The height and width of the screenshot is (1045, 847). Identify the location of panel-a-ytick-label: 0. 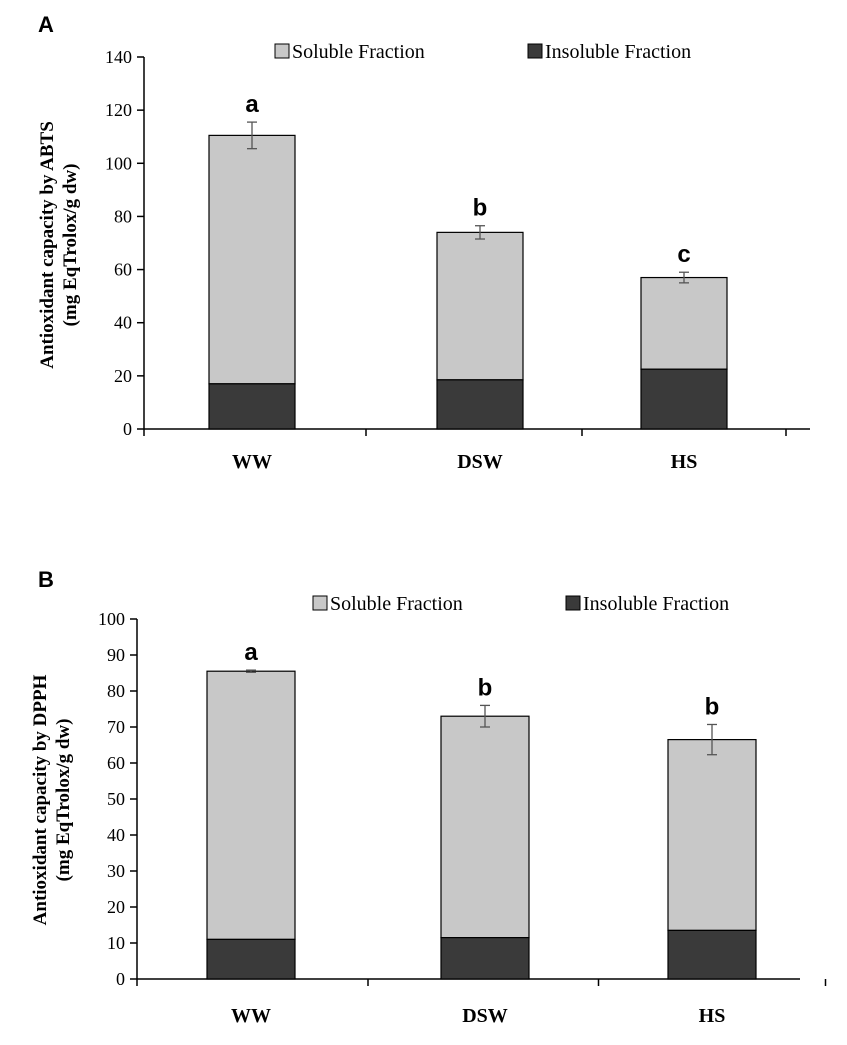
(127, 429).